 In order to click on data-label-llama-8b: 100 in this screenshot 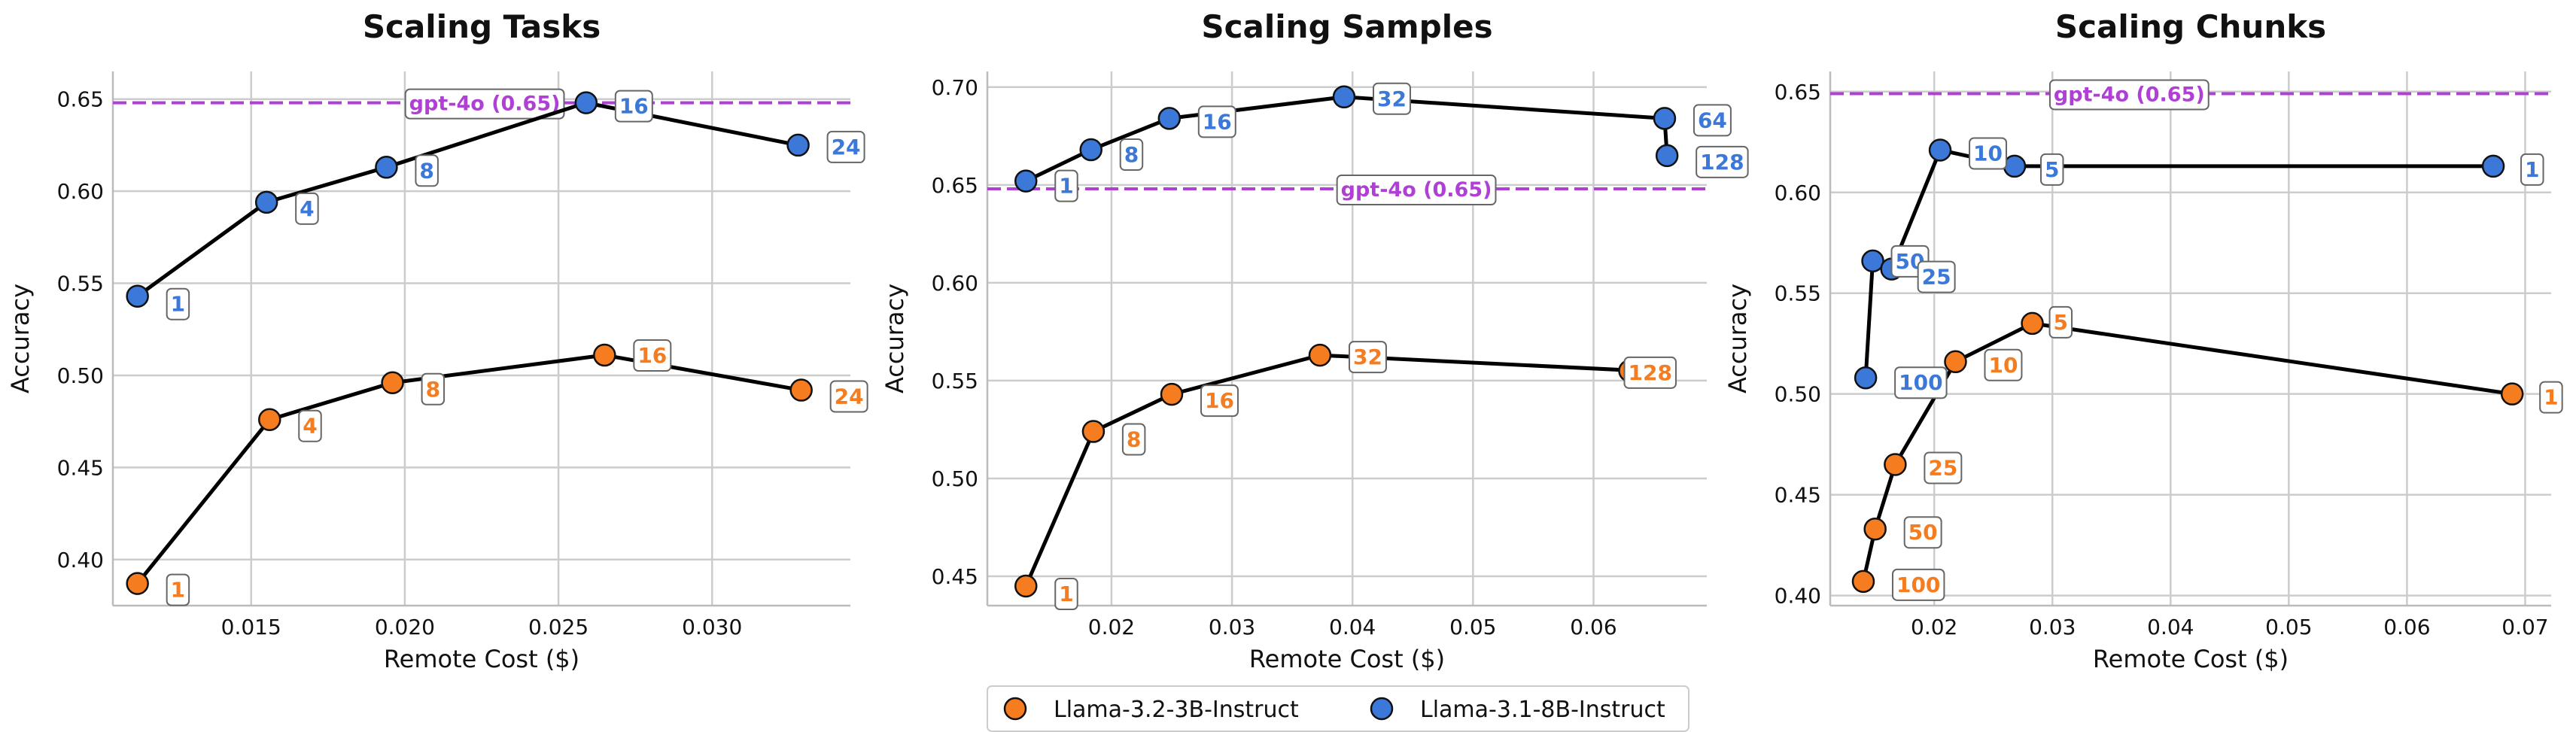, I will do `click(1921, 382)`.